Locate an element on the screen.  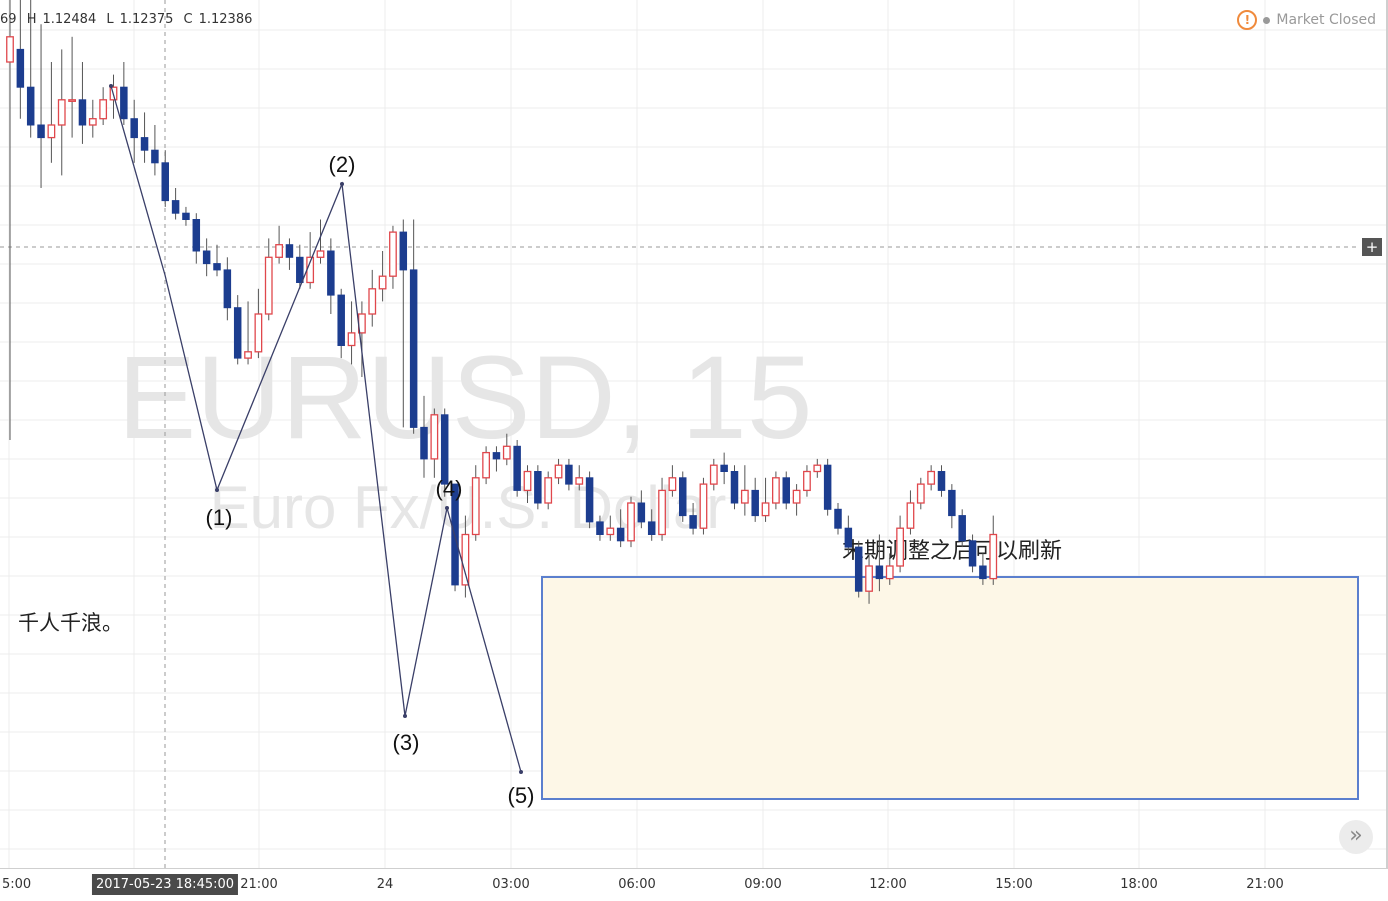
market-status-text: Market Closed is located at coordinates (1326, 20).